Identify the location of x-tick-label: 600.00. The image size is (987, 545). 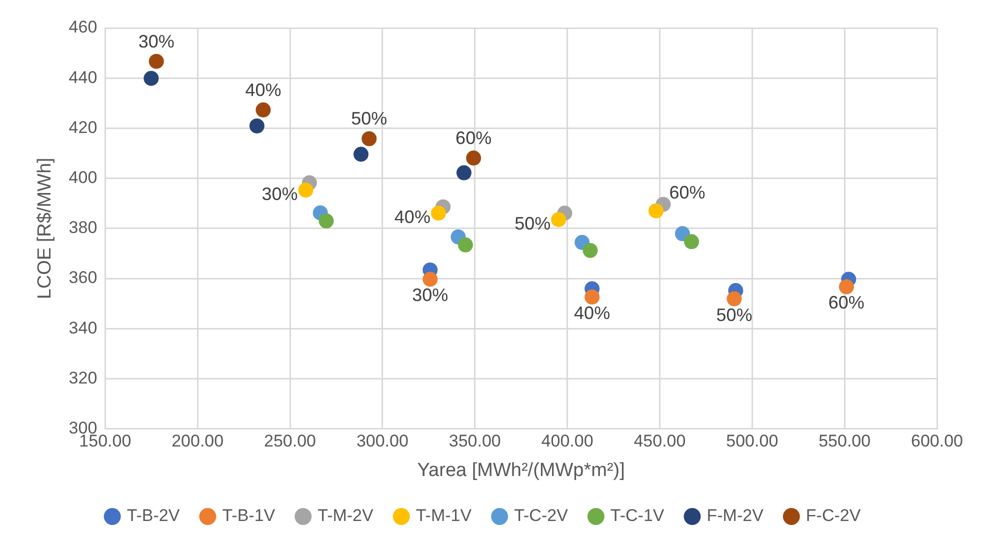
(937, 441).